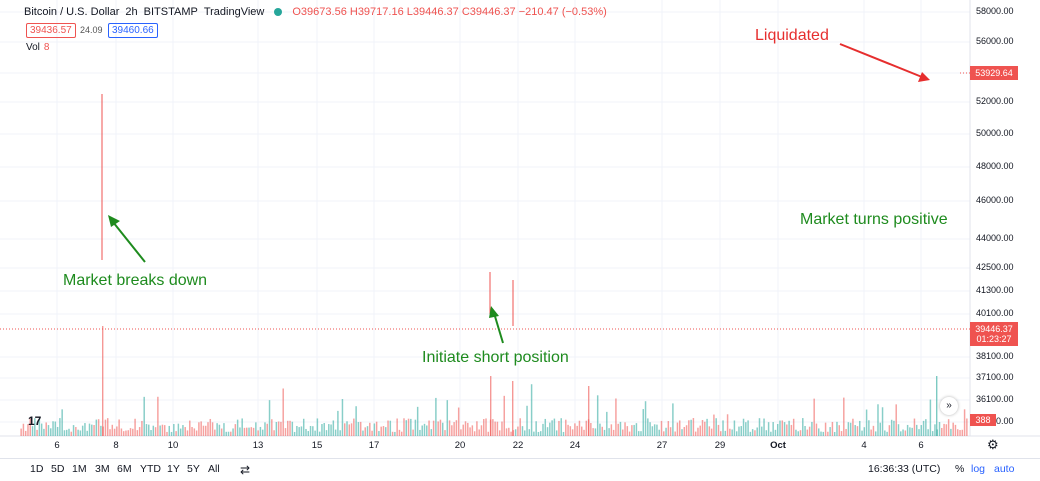 Image resolution: width=1040 pixels, height=481 pixels. What do you see at coordinates (58, 469) in the screenshot?
I see `range-5d: 5D` at bounding box center [58, 469].